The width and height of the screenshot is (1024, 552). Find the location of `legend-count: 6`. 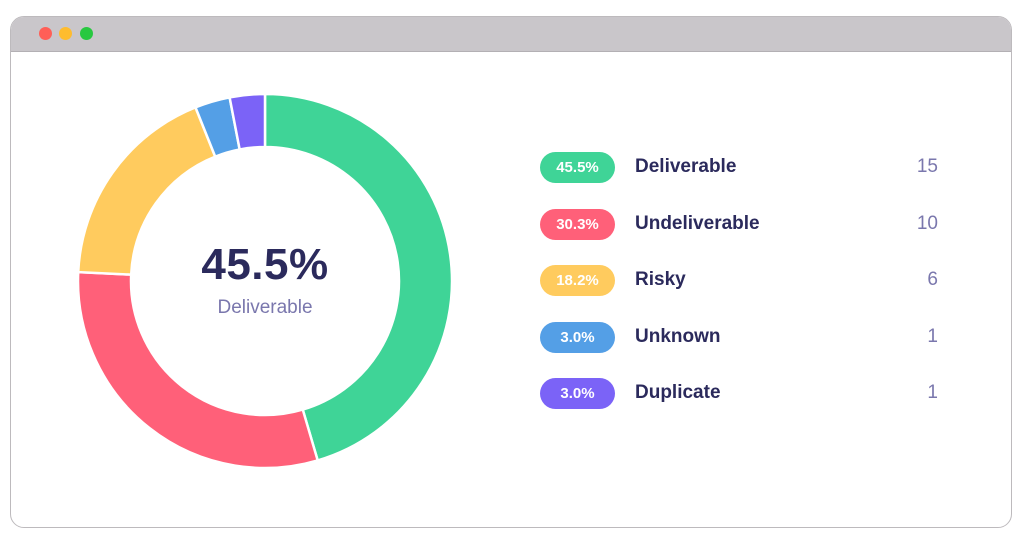

legend-count: 6 is located at coordinates (932, 279).